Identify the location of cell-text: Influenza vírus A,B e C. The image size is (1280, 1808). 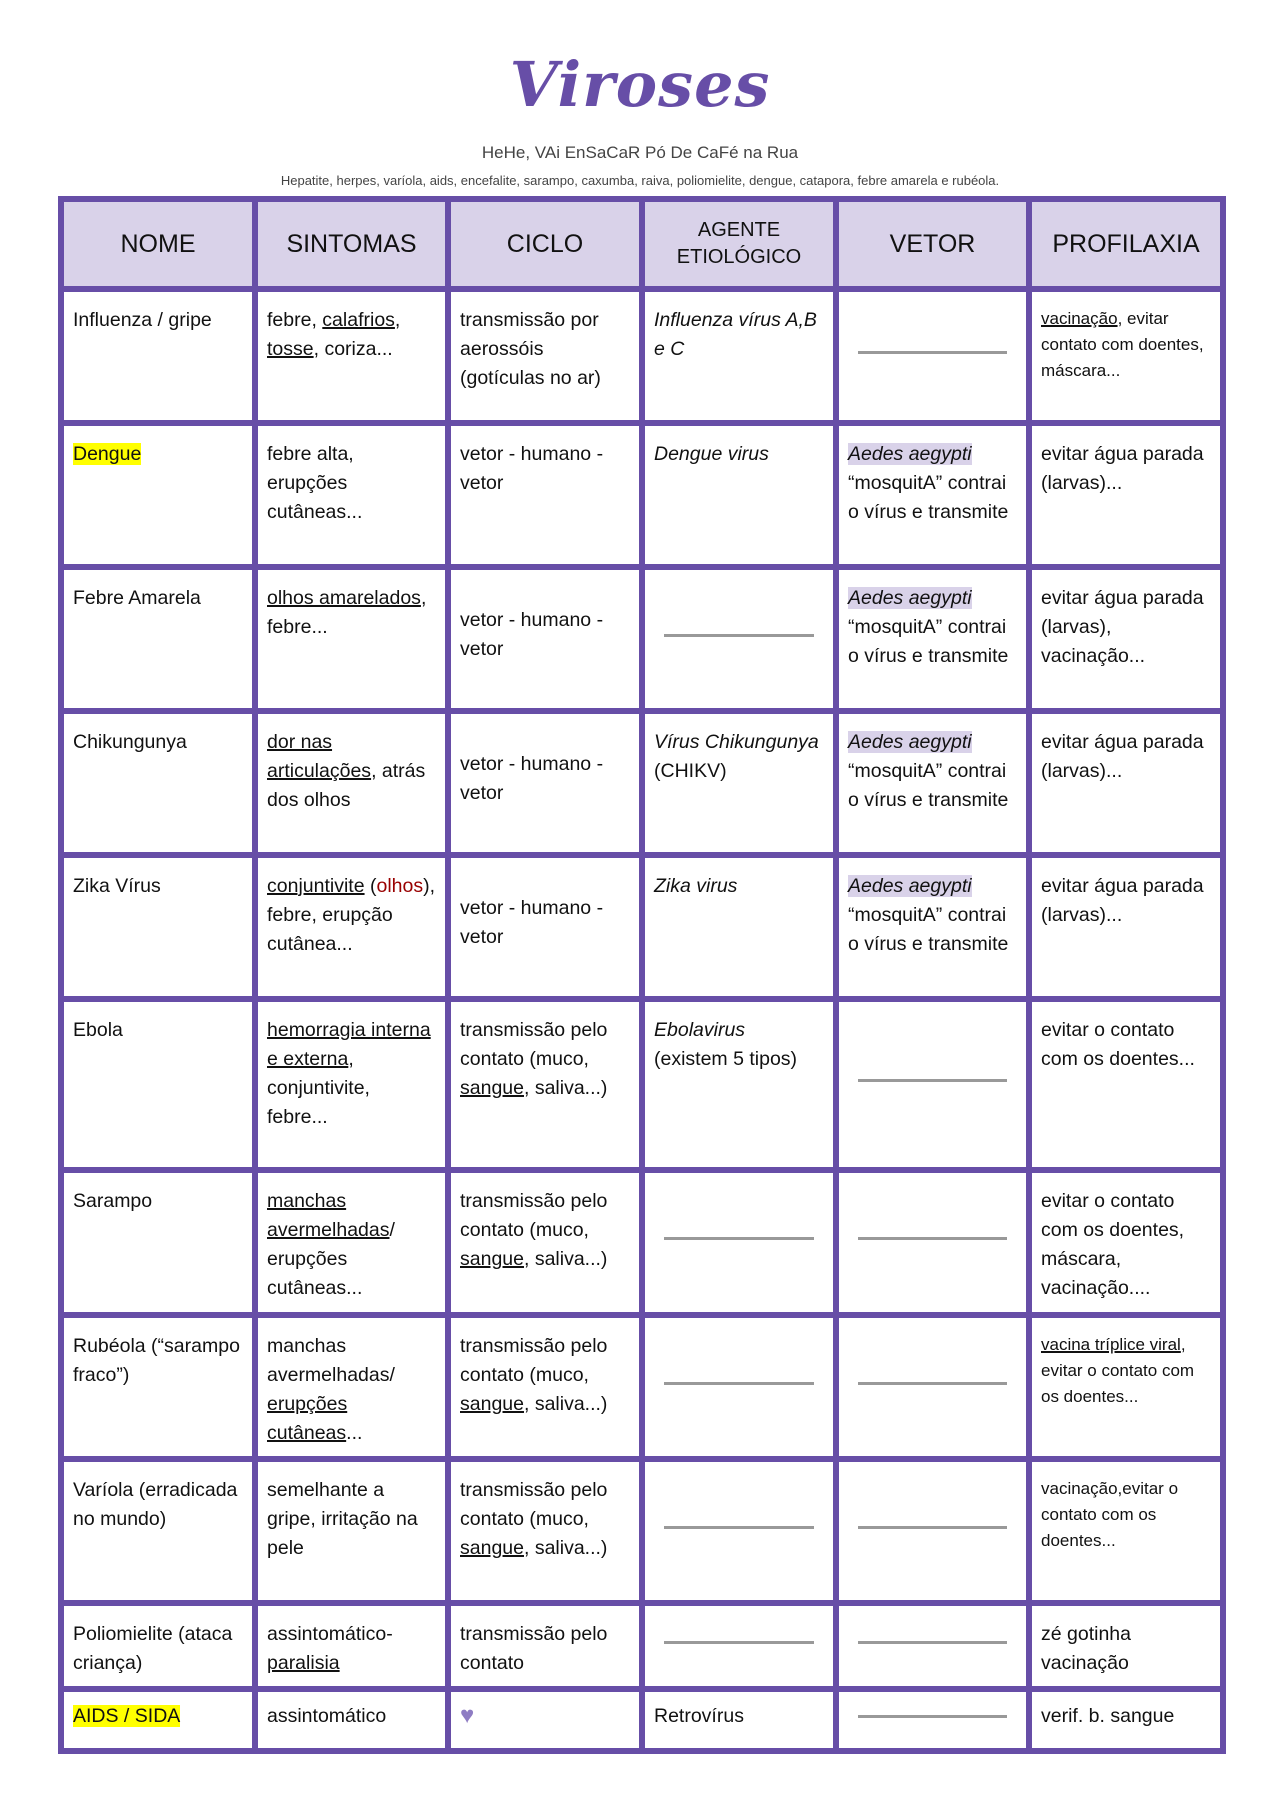
(735, 334).